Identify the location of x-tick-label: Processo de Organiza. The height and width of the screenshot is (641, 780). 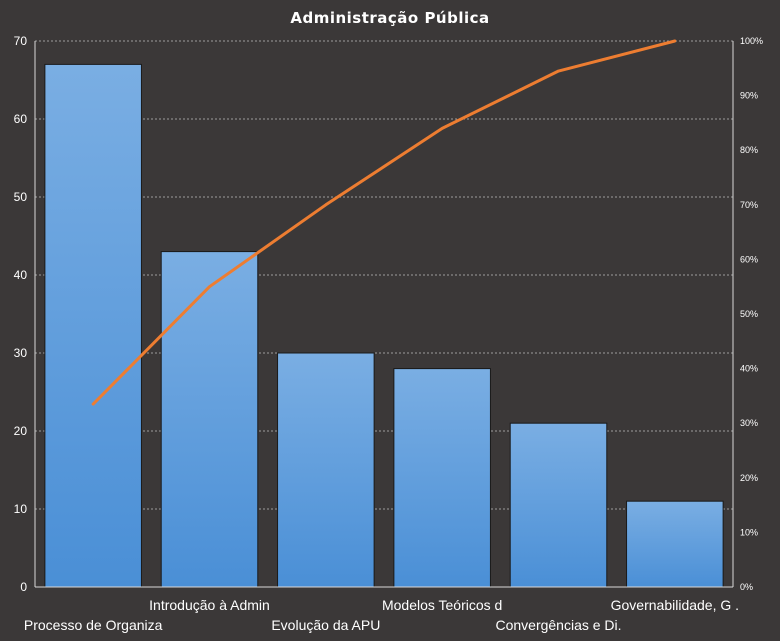
(93, 625).